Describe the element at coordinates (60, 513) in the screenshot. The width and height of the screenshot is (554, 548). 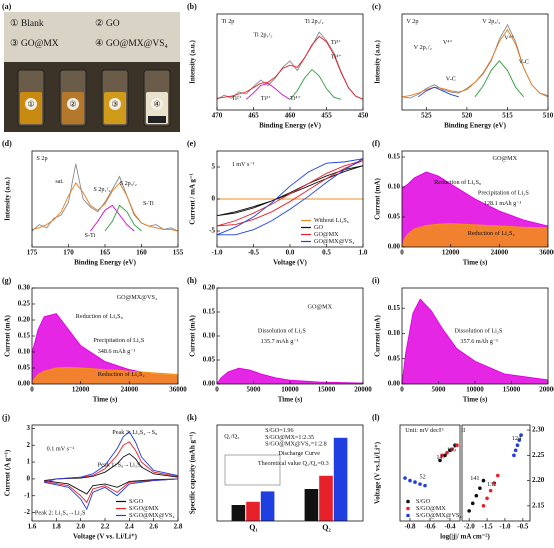
I see `annotation: Peak 2: Li₂S₄→Li₂S` at that location.